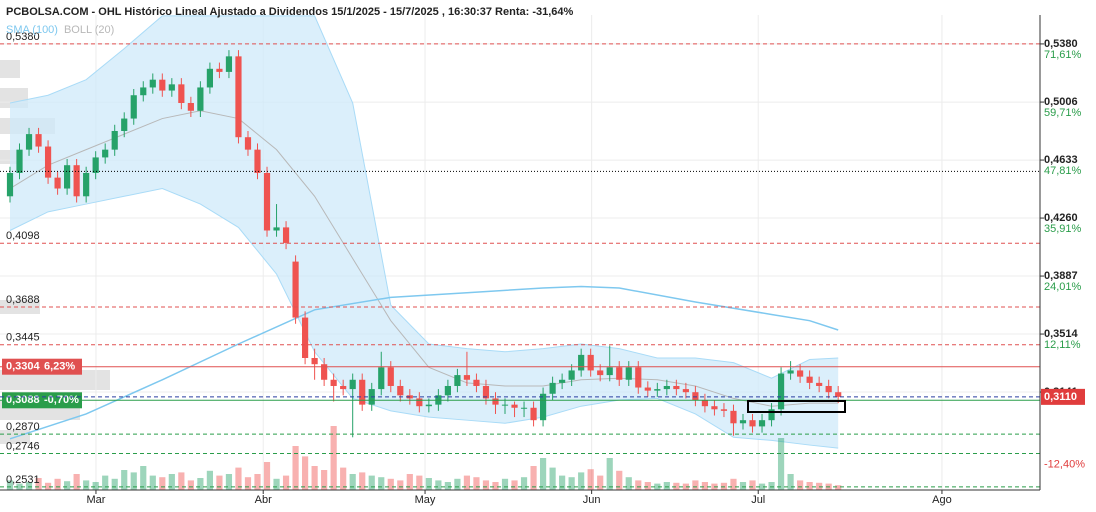 Image resolution: width=1096 pixels, height=512 pixels. I want to click on y-tick-label: 0,4260, so click(1061, 218).